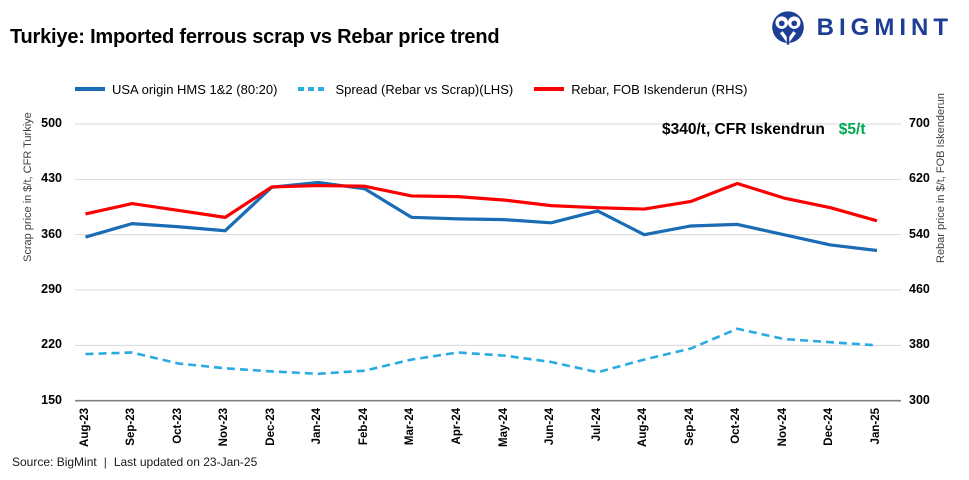  Describe the element at coordinates (736, 426) in the screenshot. I see `x-tick-label: Oct-24` at that location.